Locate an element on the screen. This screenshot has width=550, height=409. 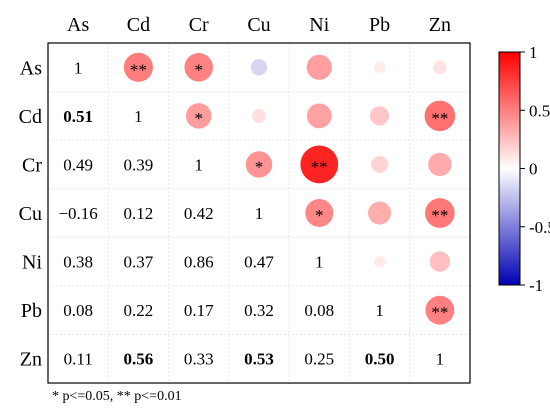
column-label: As is located at coordinates (78, 25).